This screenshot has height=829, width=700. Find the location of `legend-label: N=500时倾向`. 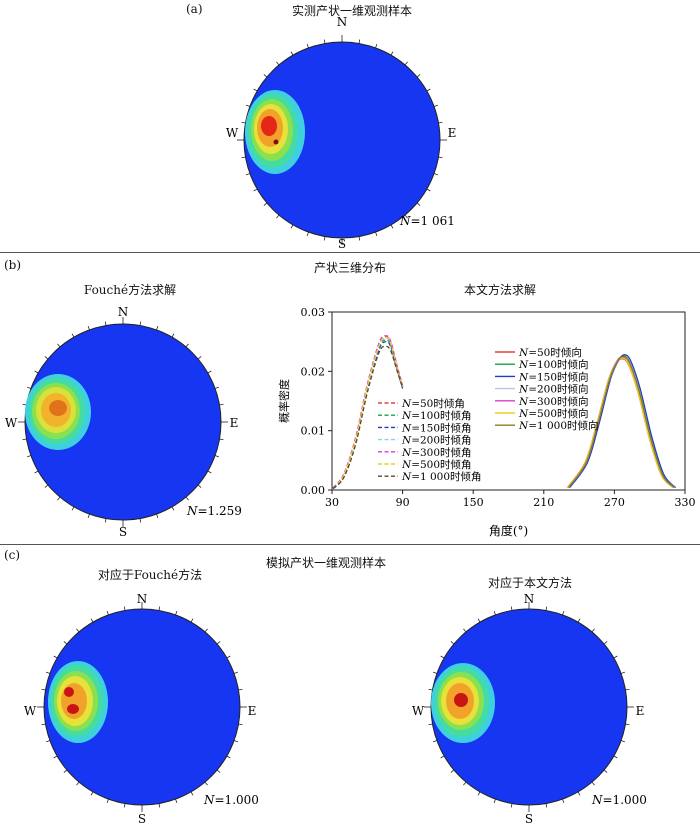

legend-label: N=500时倾向 is located at coordinates (553, 413).